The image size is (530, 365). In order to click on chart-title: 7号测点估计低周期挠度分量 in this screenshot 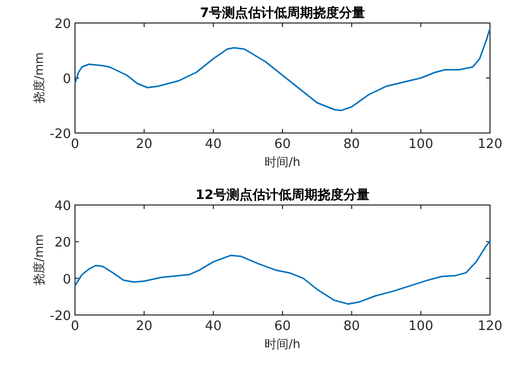, I will do `click(283, 13)`.